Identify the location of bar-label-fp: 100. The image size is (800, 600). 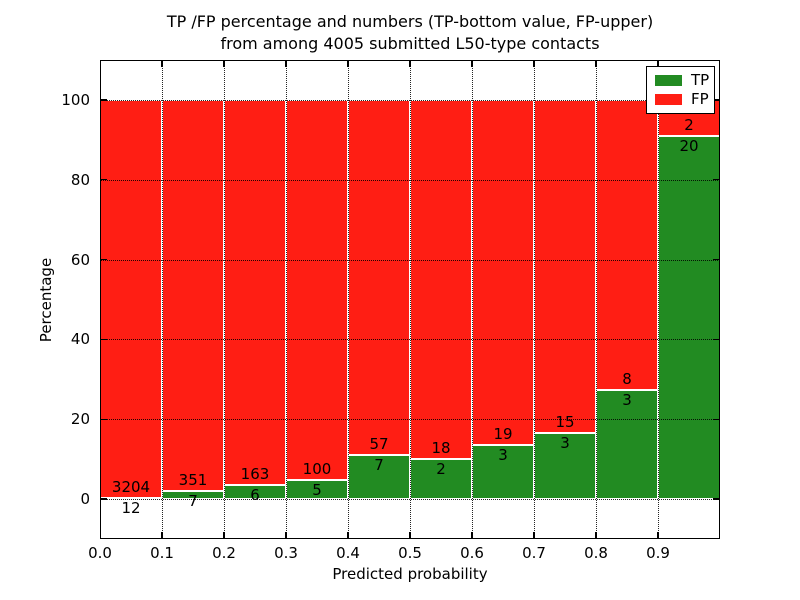
(317, 469).